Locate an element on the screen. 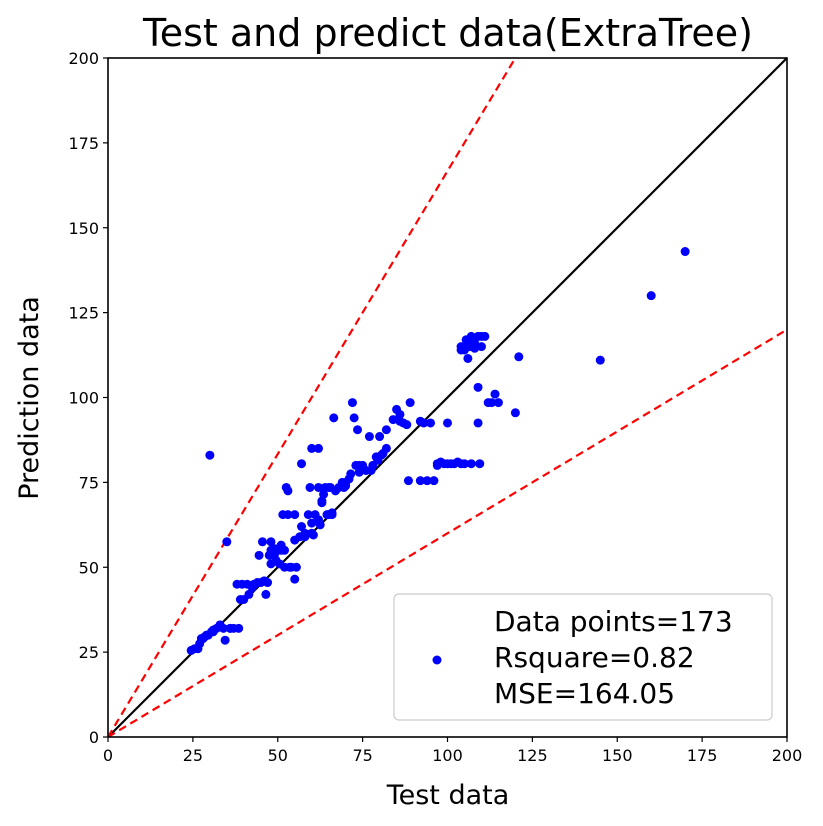 The width and height of the screenshot is (823, 826). legend-marker is located at coordinates (437, 660).